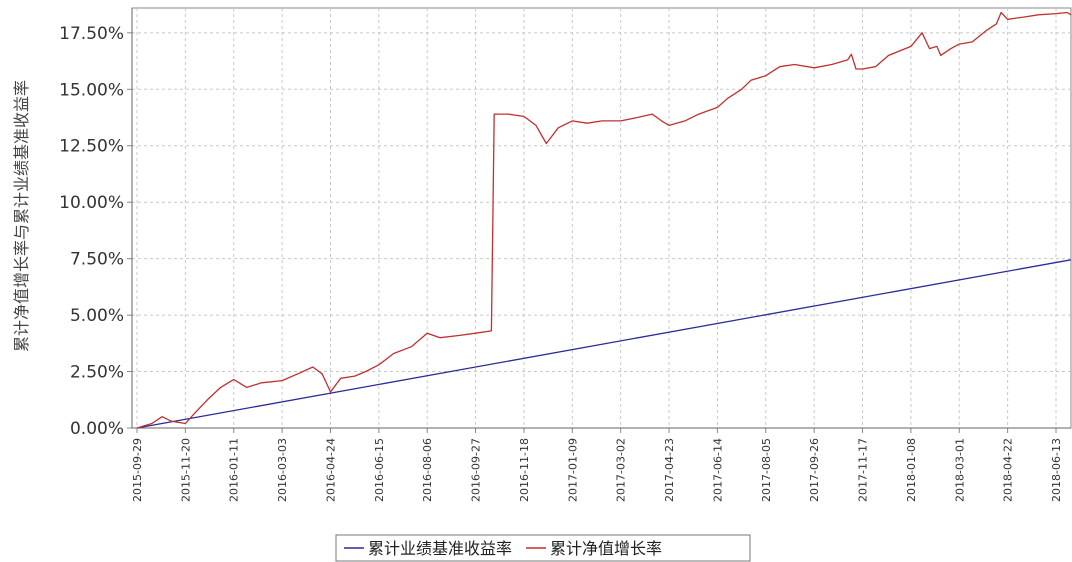 This screenshot has height=562, width=1072. Describe the element at coordinates (91, 90) in the screenshot. I see `y-tick-label: 15.00%` at that location.